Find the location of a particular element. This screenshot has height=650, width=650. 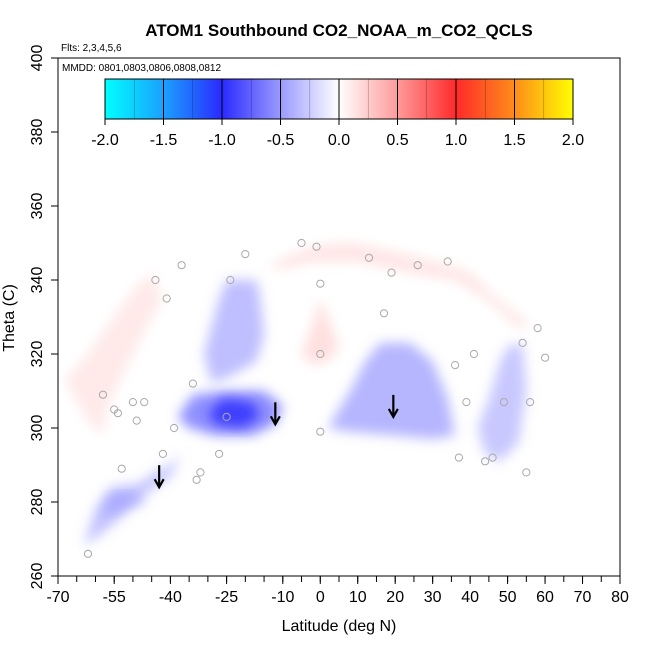

x-tick-label: -25 is located at coordinates (226, 597).